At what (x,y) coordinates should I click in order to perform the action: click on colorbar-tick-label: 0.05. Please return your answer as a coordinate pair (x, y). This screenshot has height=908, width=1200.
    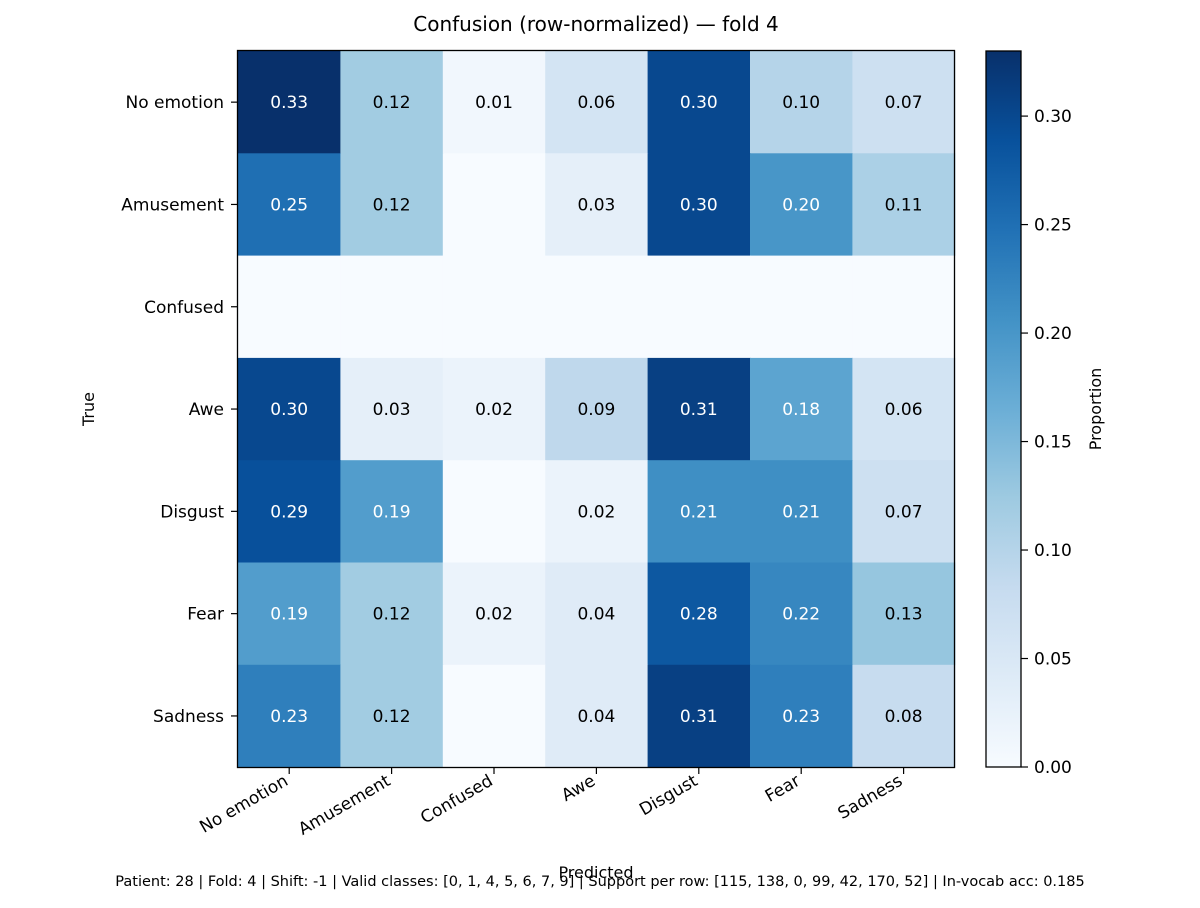
    Looking at the image, I should click on (1053, 660).